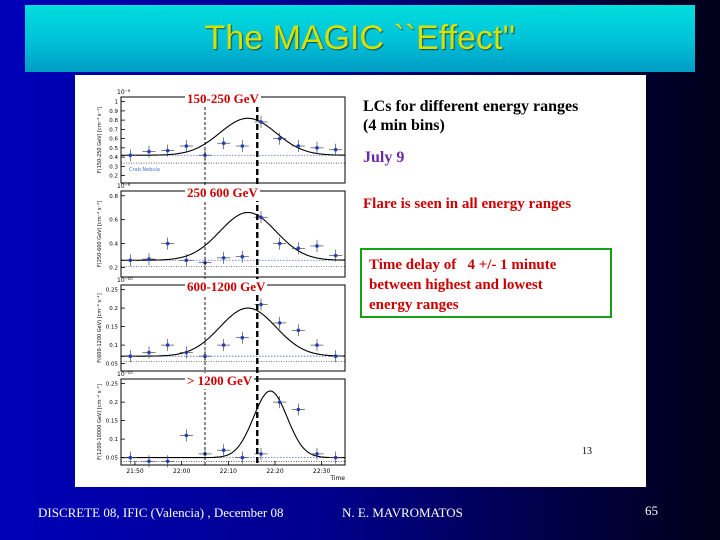 This screenshot has width=720, height=540. Describe the element at coordinates (117, 103) in the screenshot. I see `y-tick-label-1-0: 1` at that location.